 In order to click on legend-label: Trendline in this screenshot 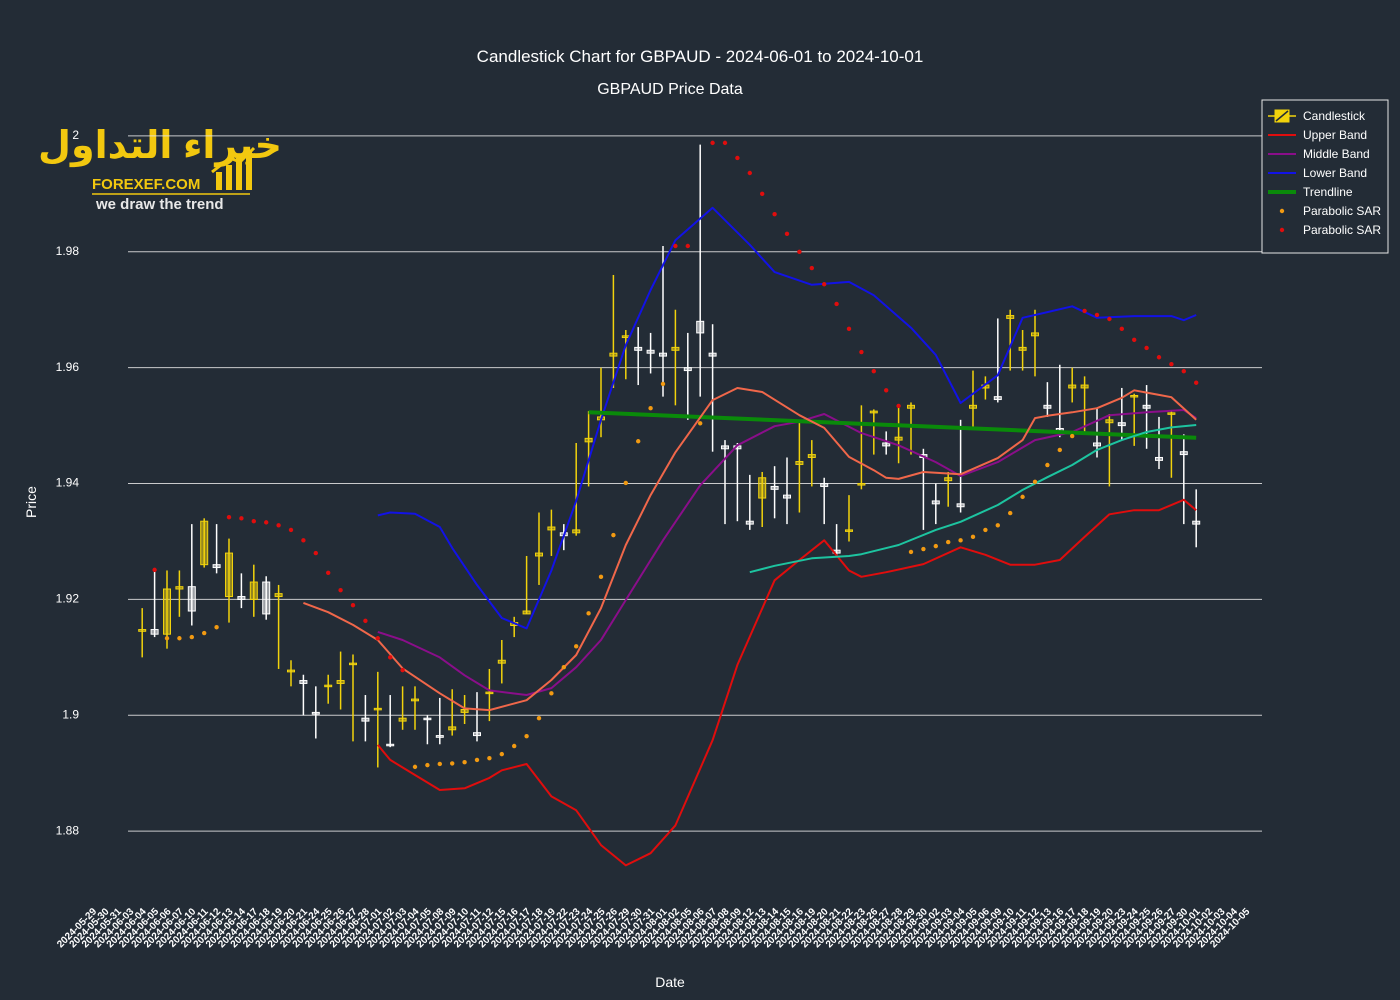, I will do `click(1328, 192)`.